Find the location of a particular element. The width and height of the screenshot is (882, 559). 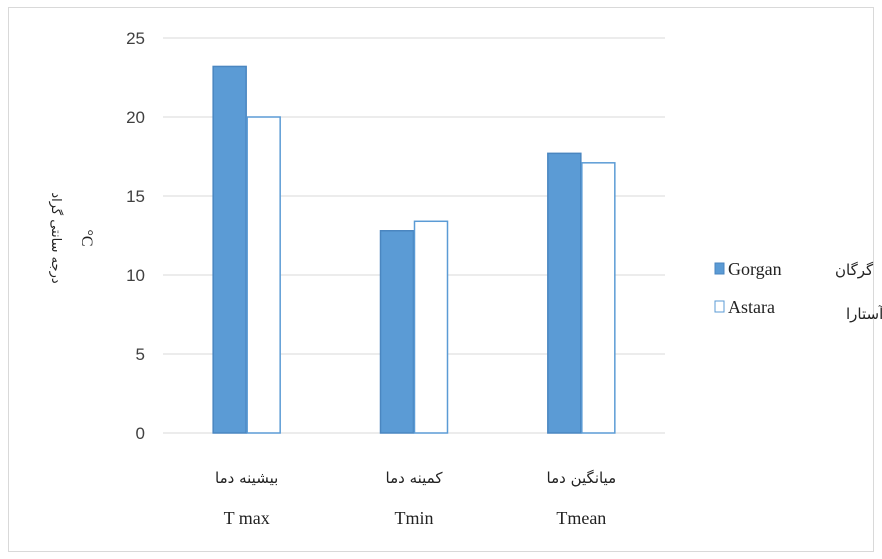

x-category-label-fa: میانگین دما is located at coordinates (582, 478).